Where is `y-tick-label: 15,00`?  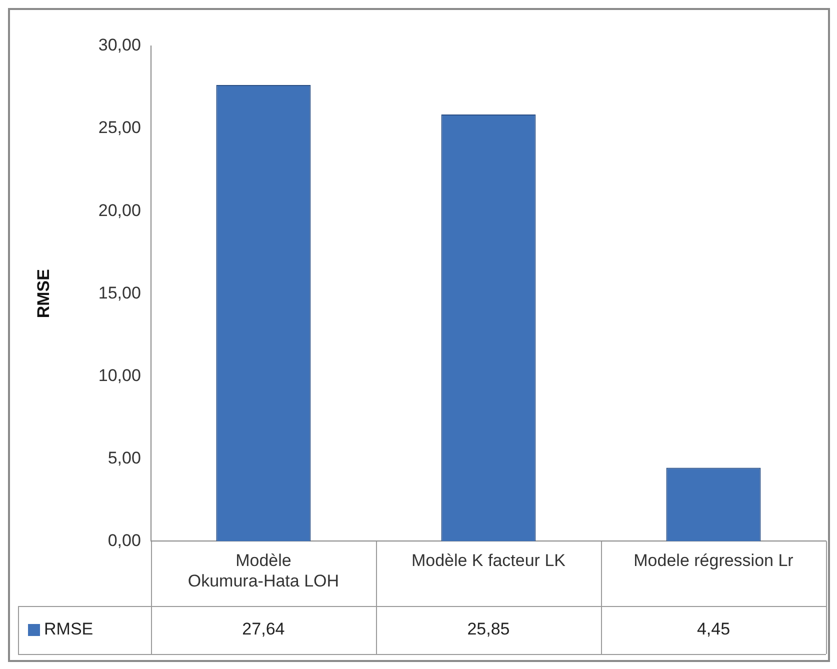
y-tick-label: 15,00 is located at coordinates (119, 292).